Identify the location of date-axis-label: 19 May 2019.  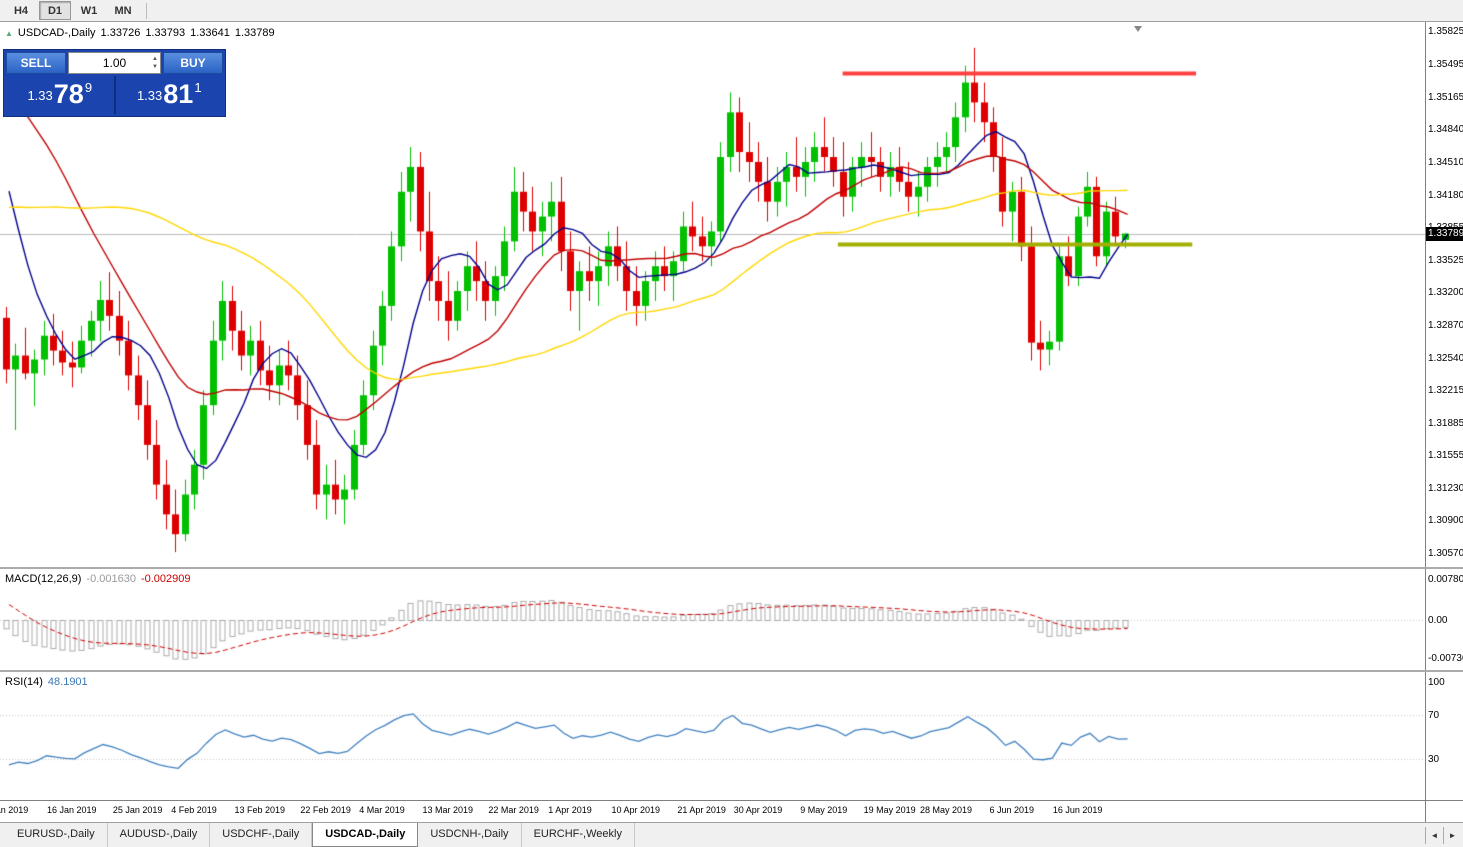
(889, 810).